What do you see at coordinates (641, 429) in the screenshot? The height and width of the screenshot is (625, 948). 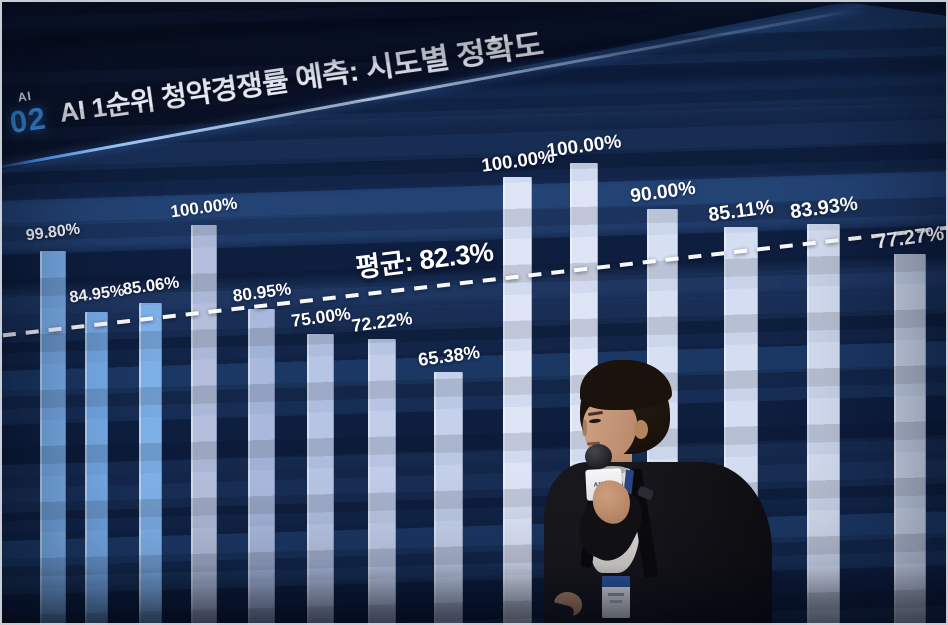 I see `presenter-ear` at bounding box center [641, 429].